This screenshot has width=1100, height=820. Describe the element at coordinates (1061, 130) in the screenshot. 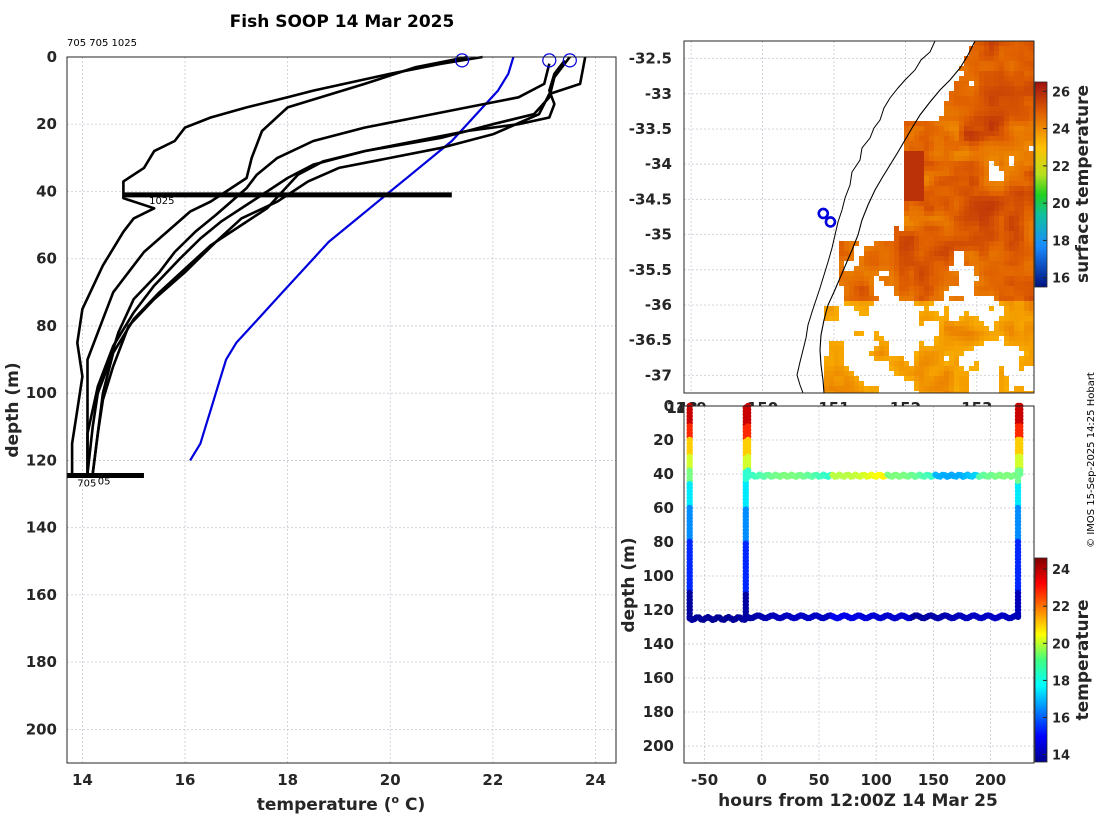

I see `sst-cbar-tick-label: 24` at that location.